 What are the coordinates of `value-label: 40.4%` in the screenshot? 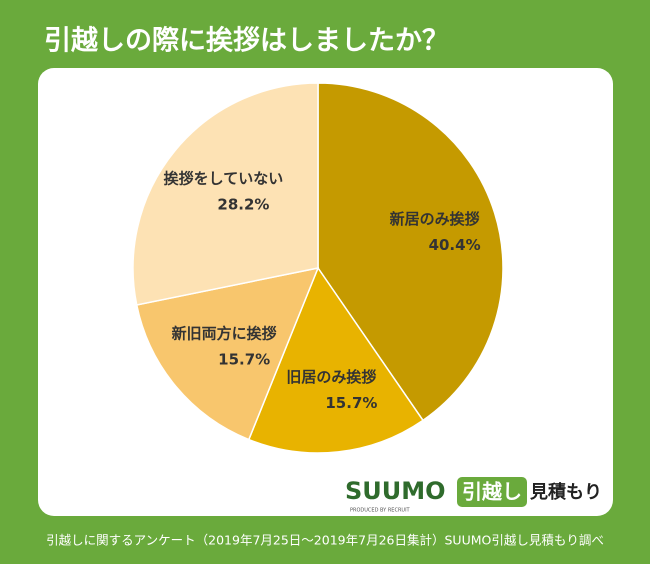 It's located at (455, 245).